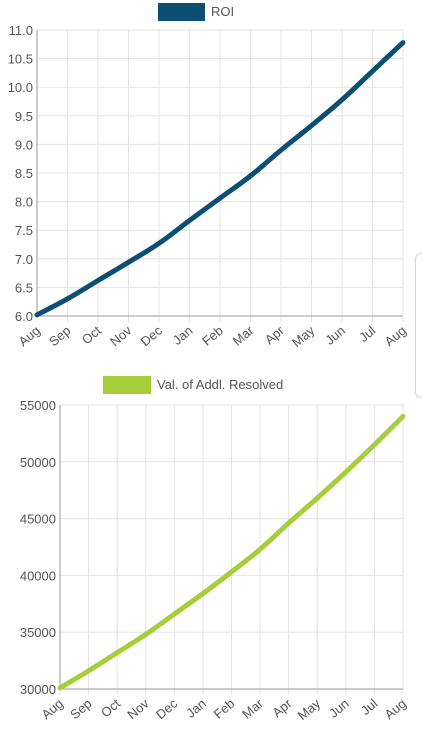  Describe the element at coordinates (367, 334) in the screenshot. I see `roi-x-tick-label: Jul` at that location.